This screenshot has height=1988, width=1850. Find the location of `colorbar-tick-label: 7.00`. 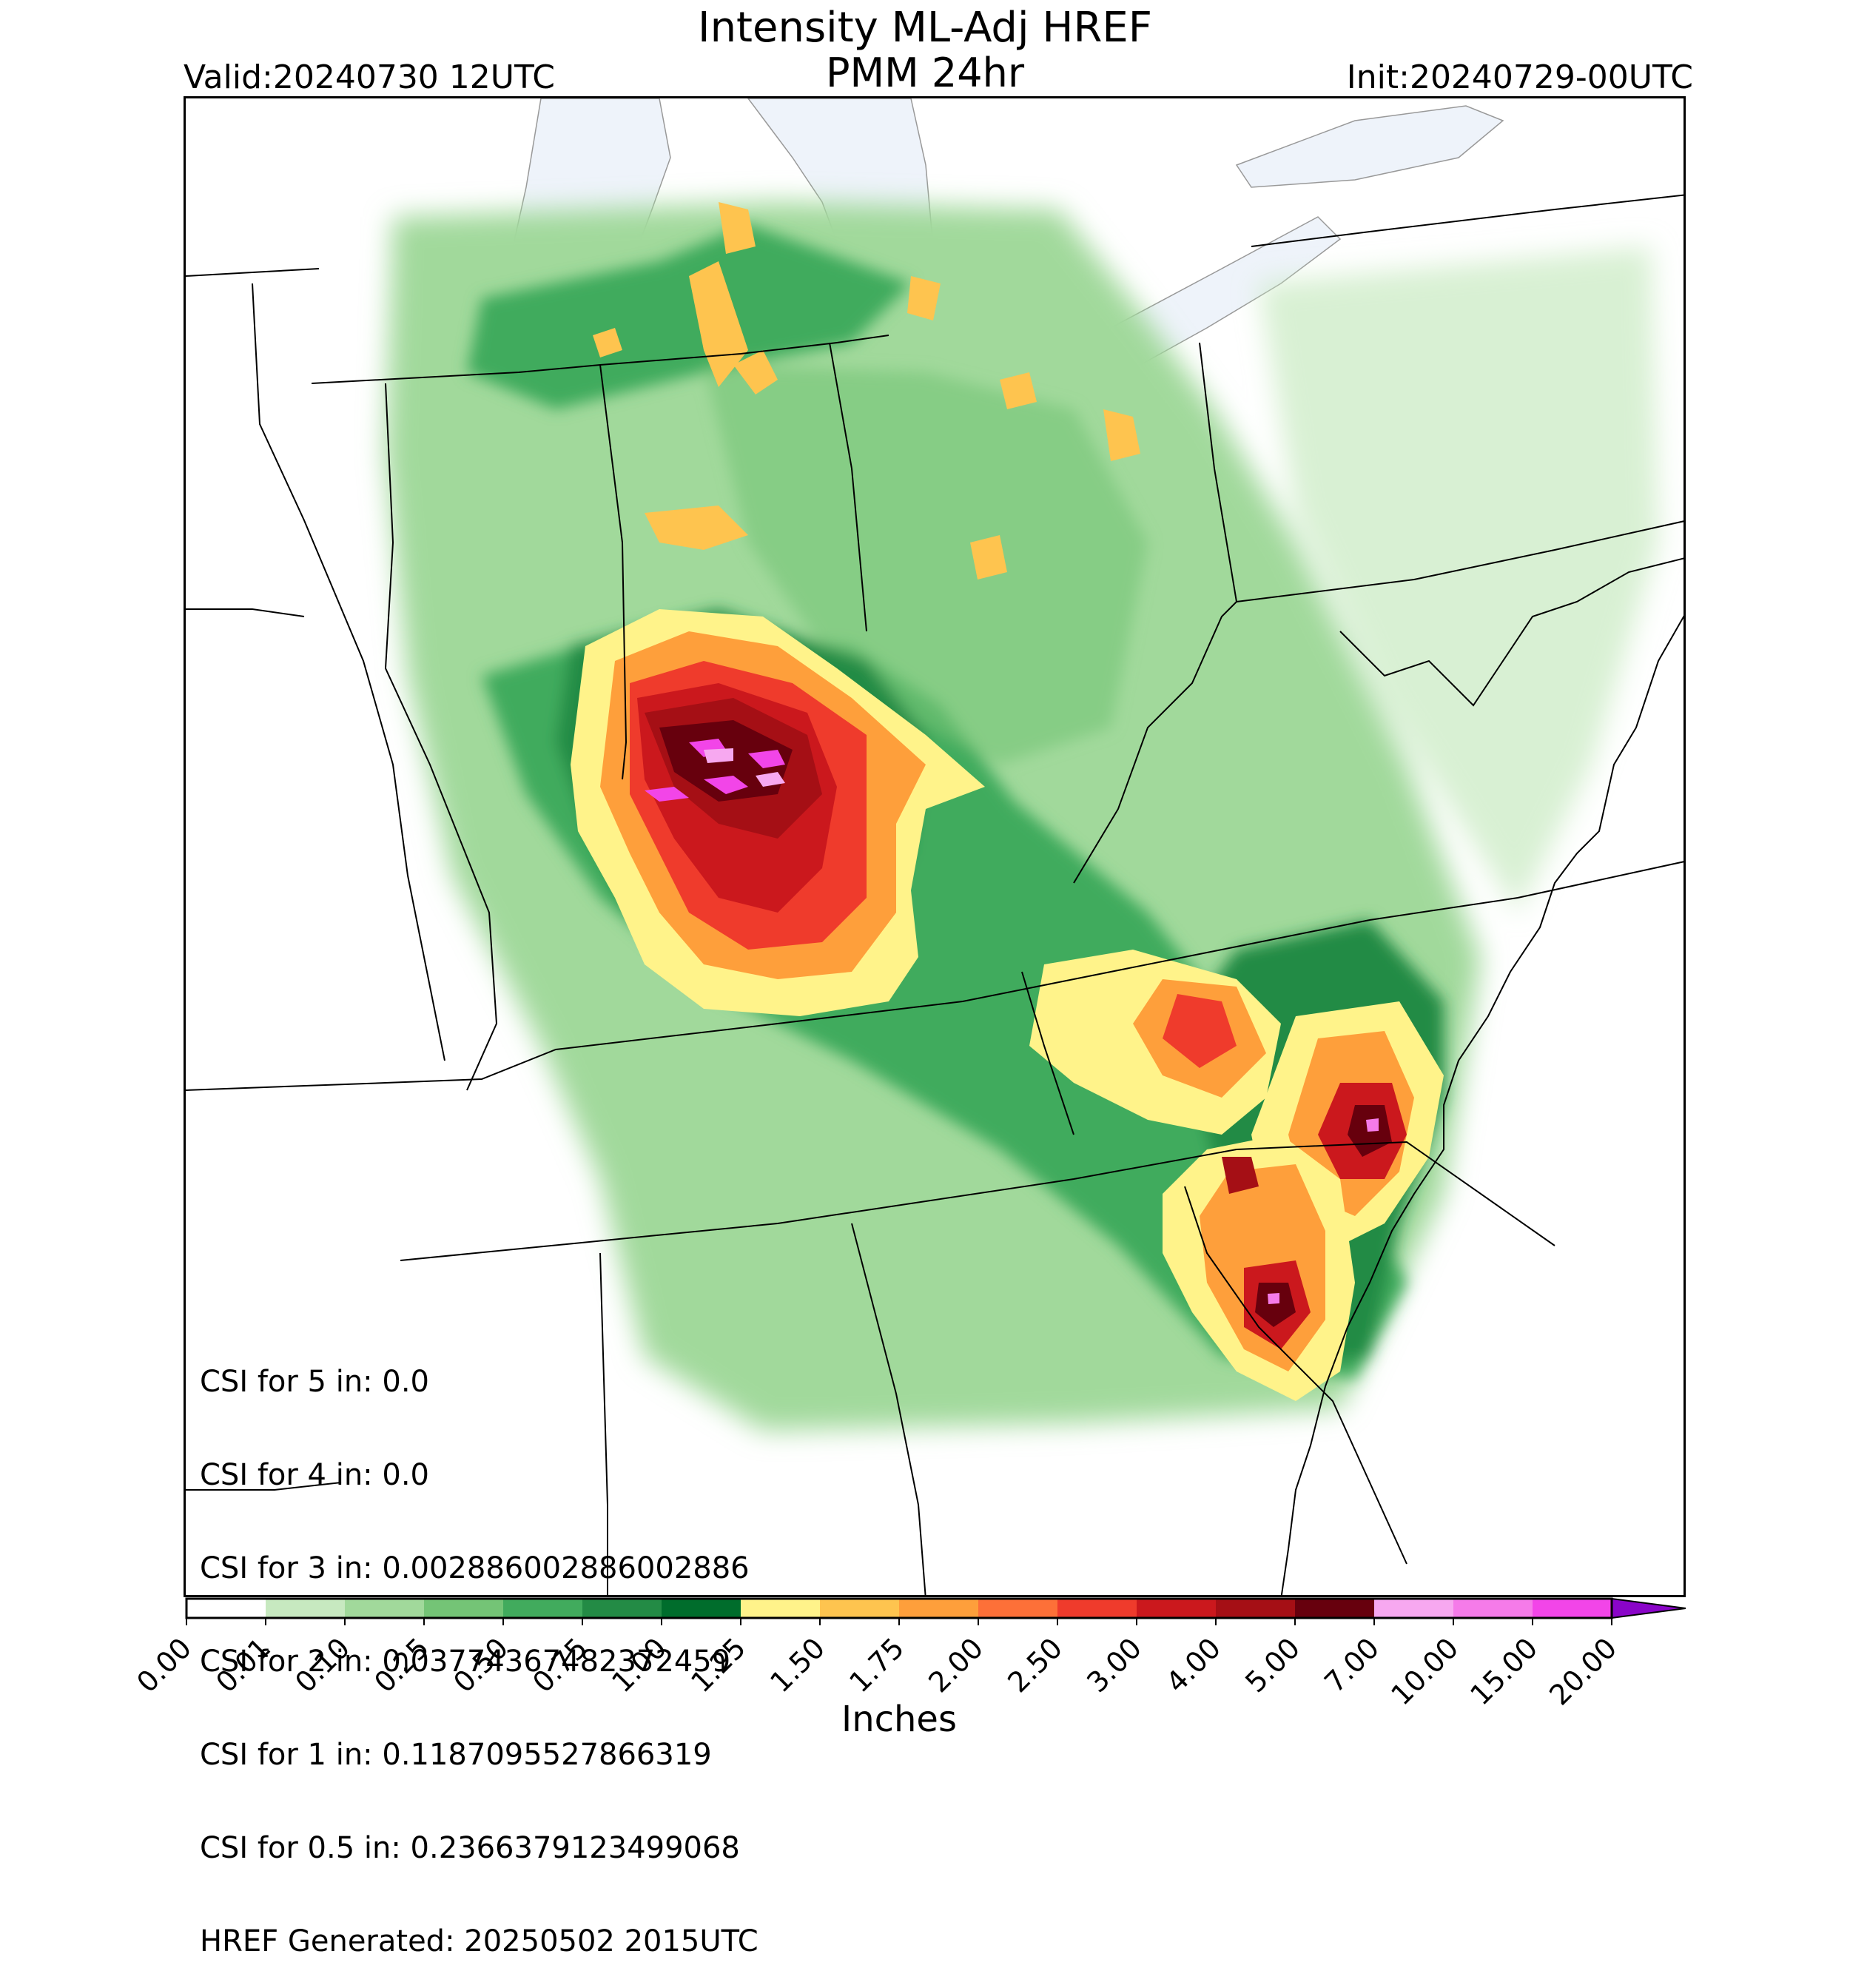

colorbar-tick-label: 7.00 is located at coordinates (1352, 1665).